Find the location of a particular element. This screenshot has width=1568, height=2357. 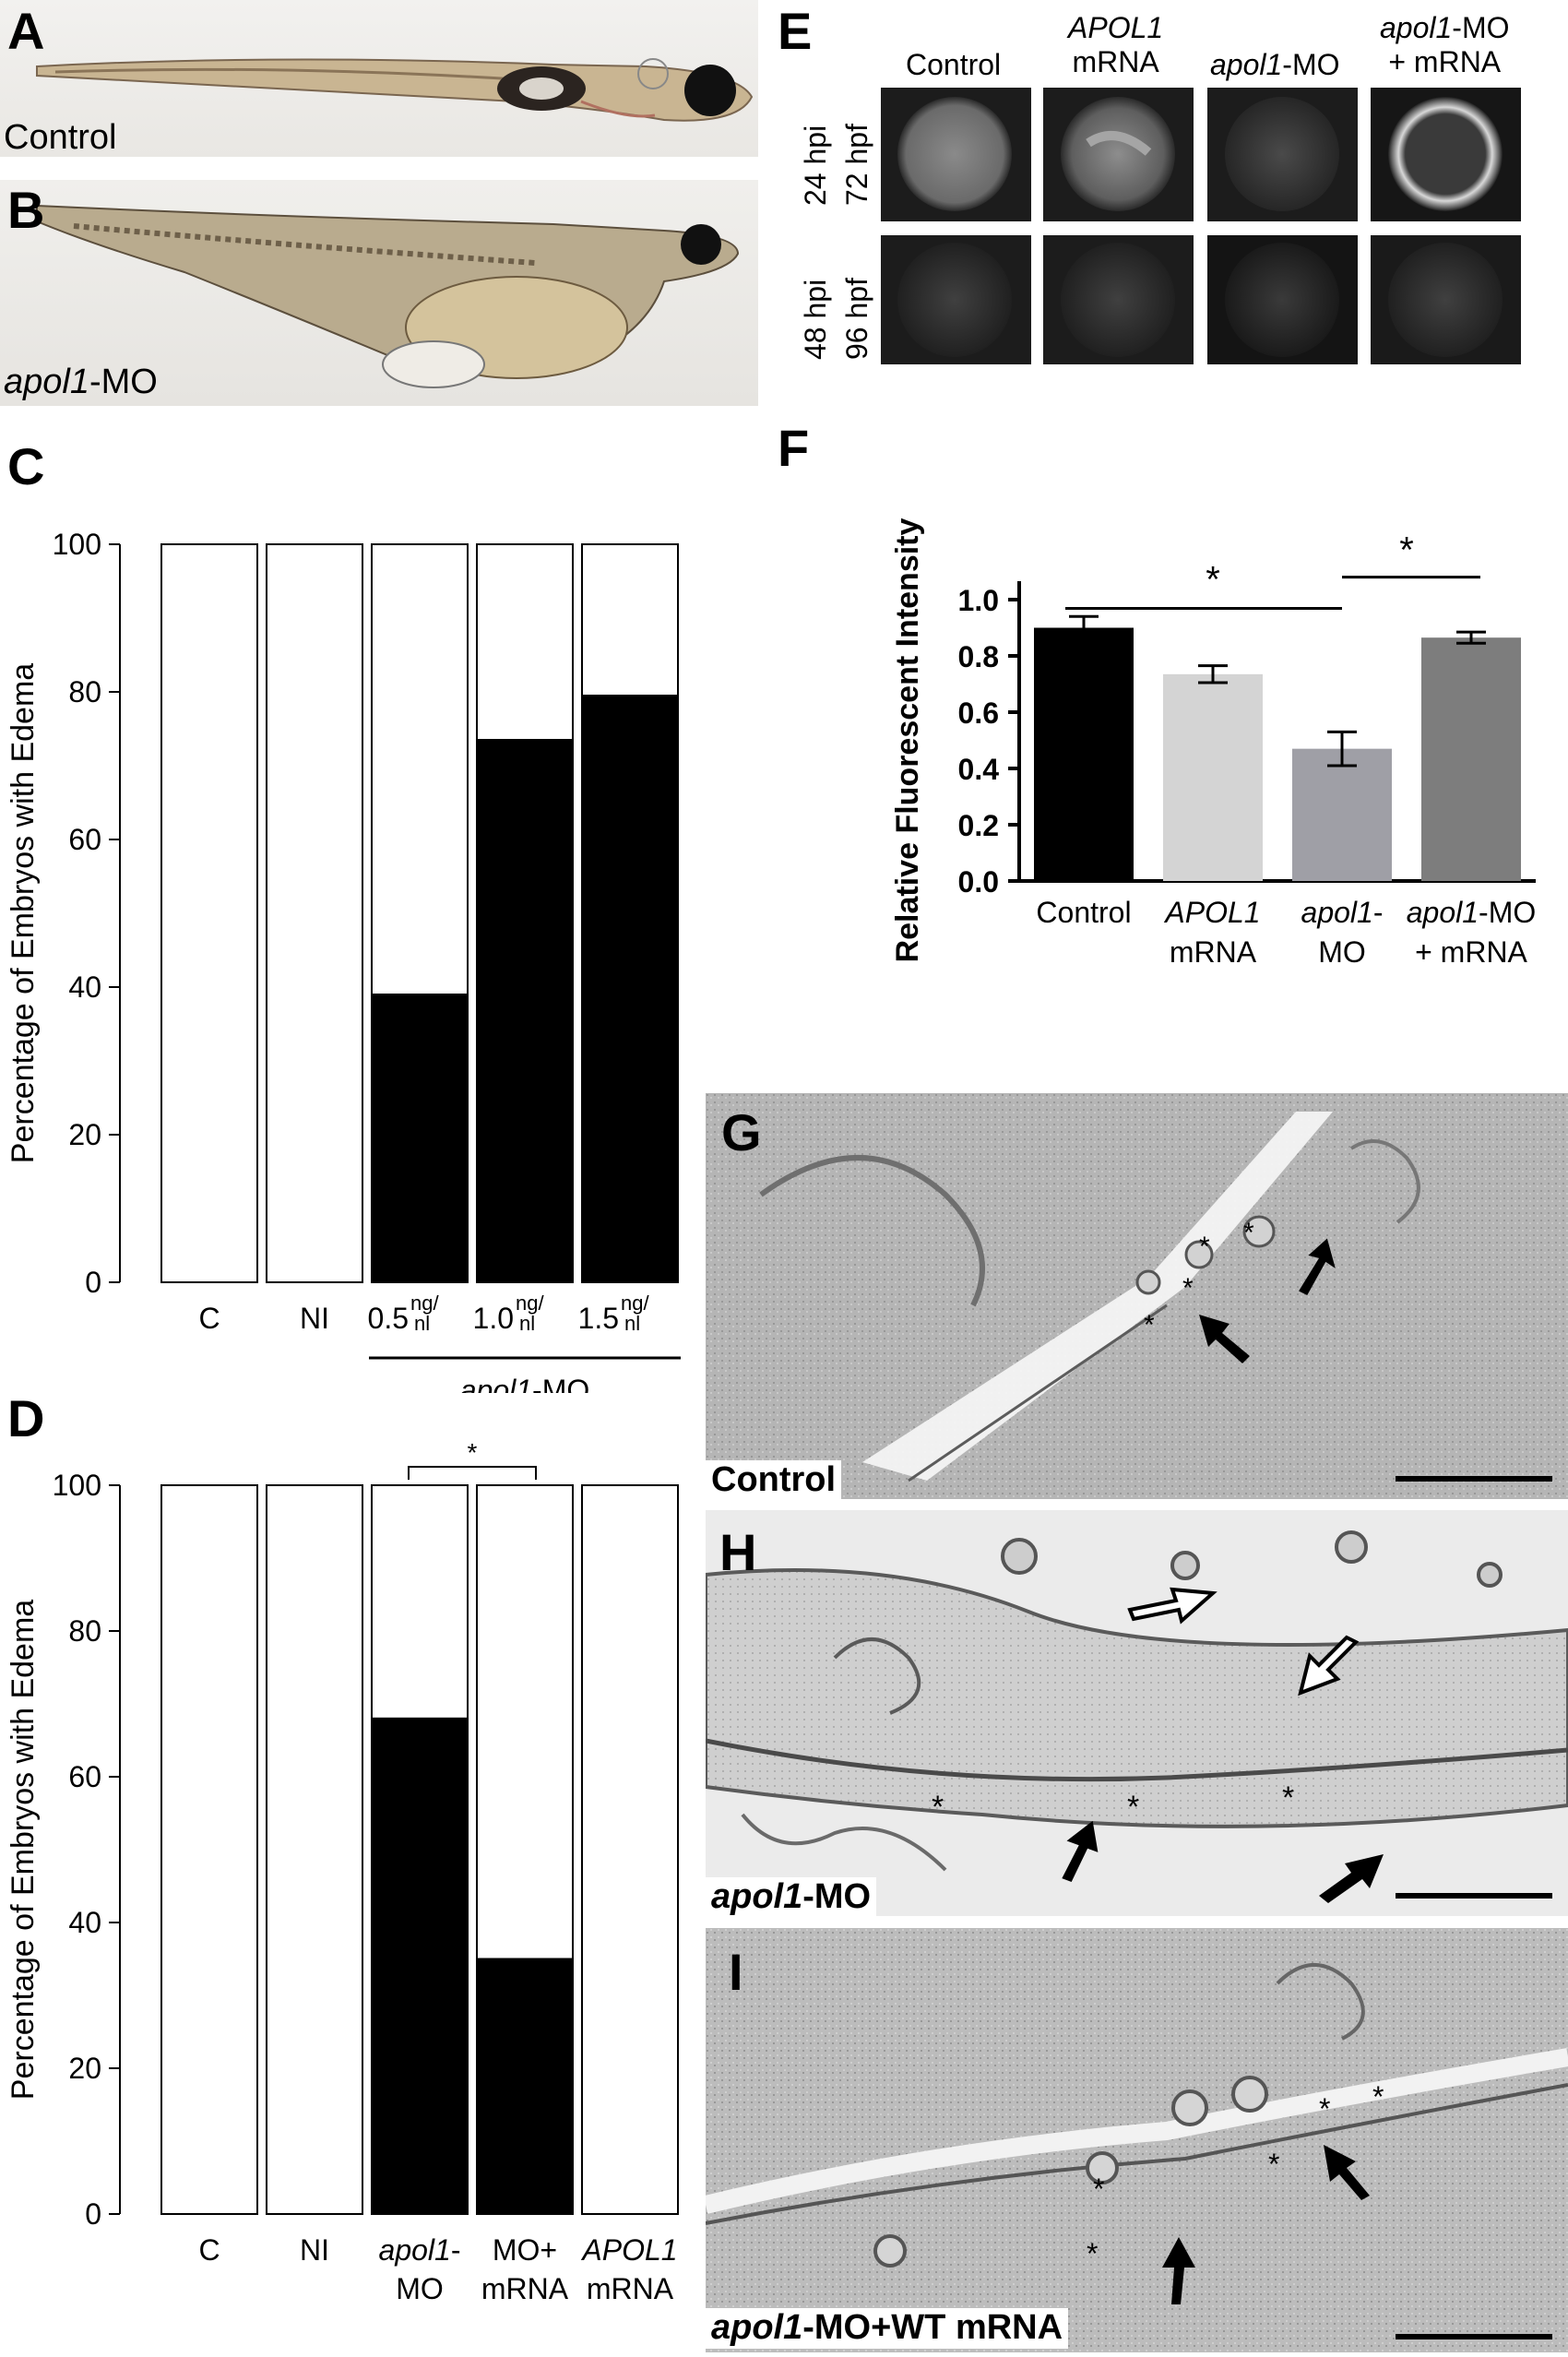

c-dose-num: 1.5 is located at coordinates (598, 1318).